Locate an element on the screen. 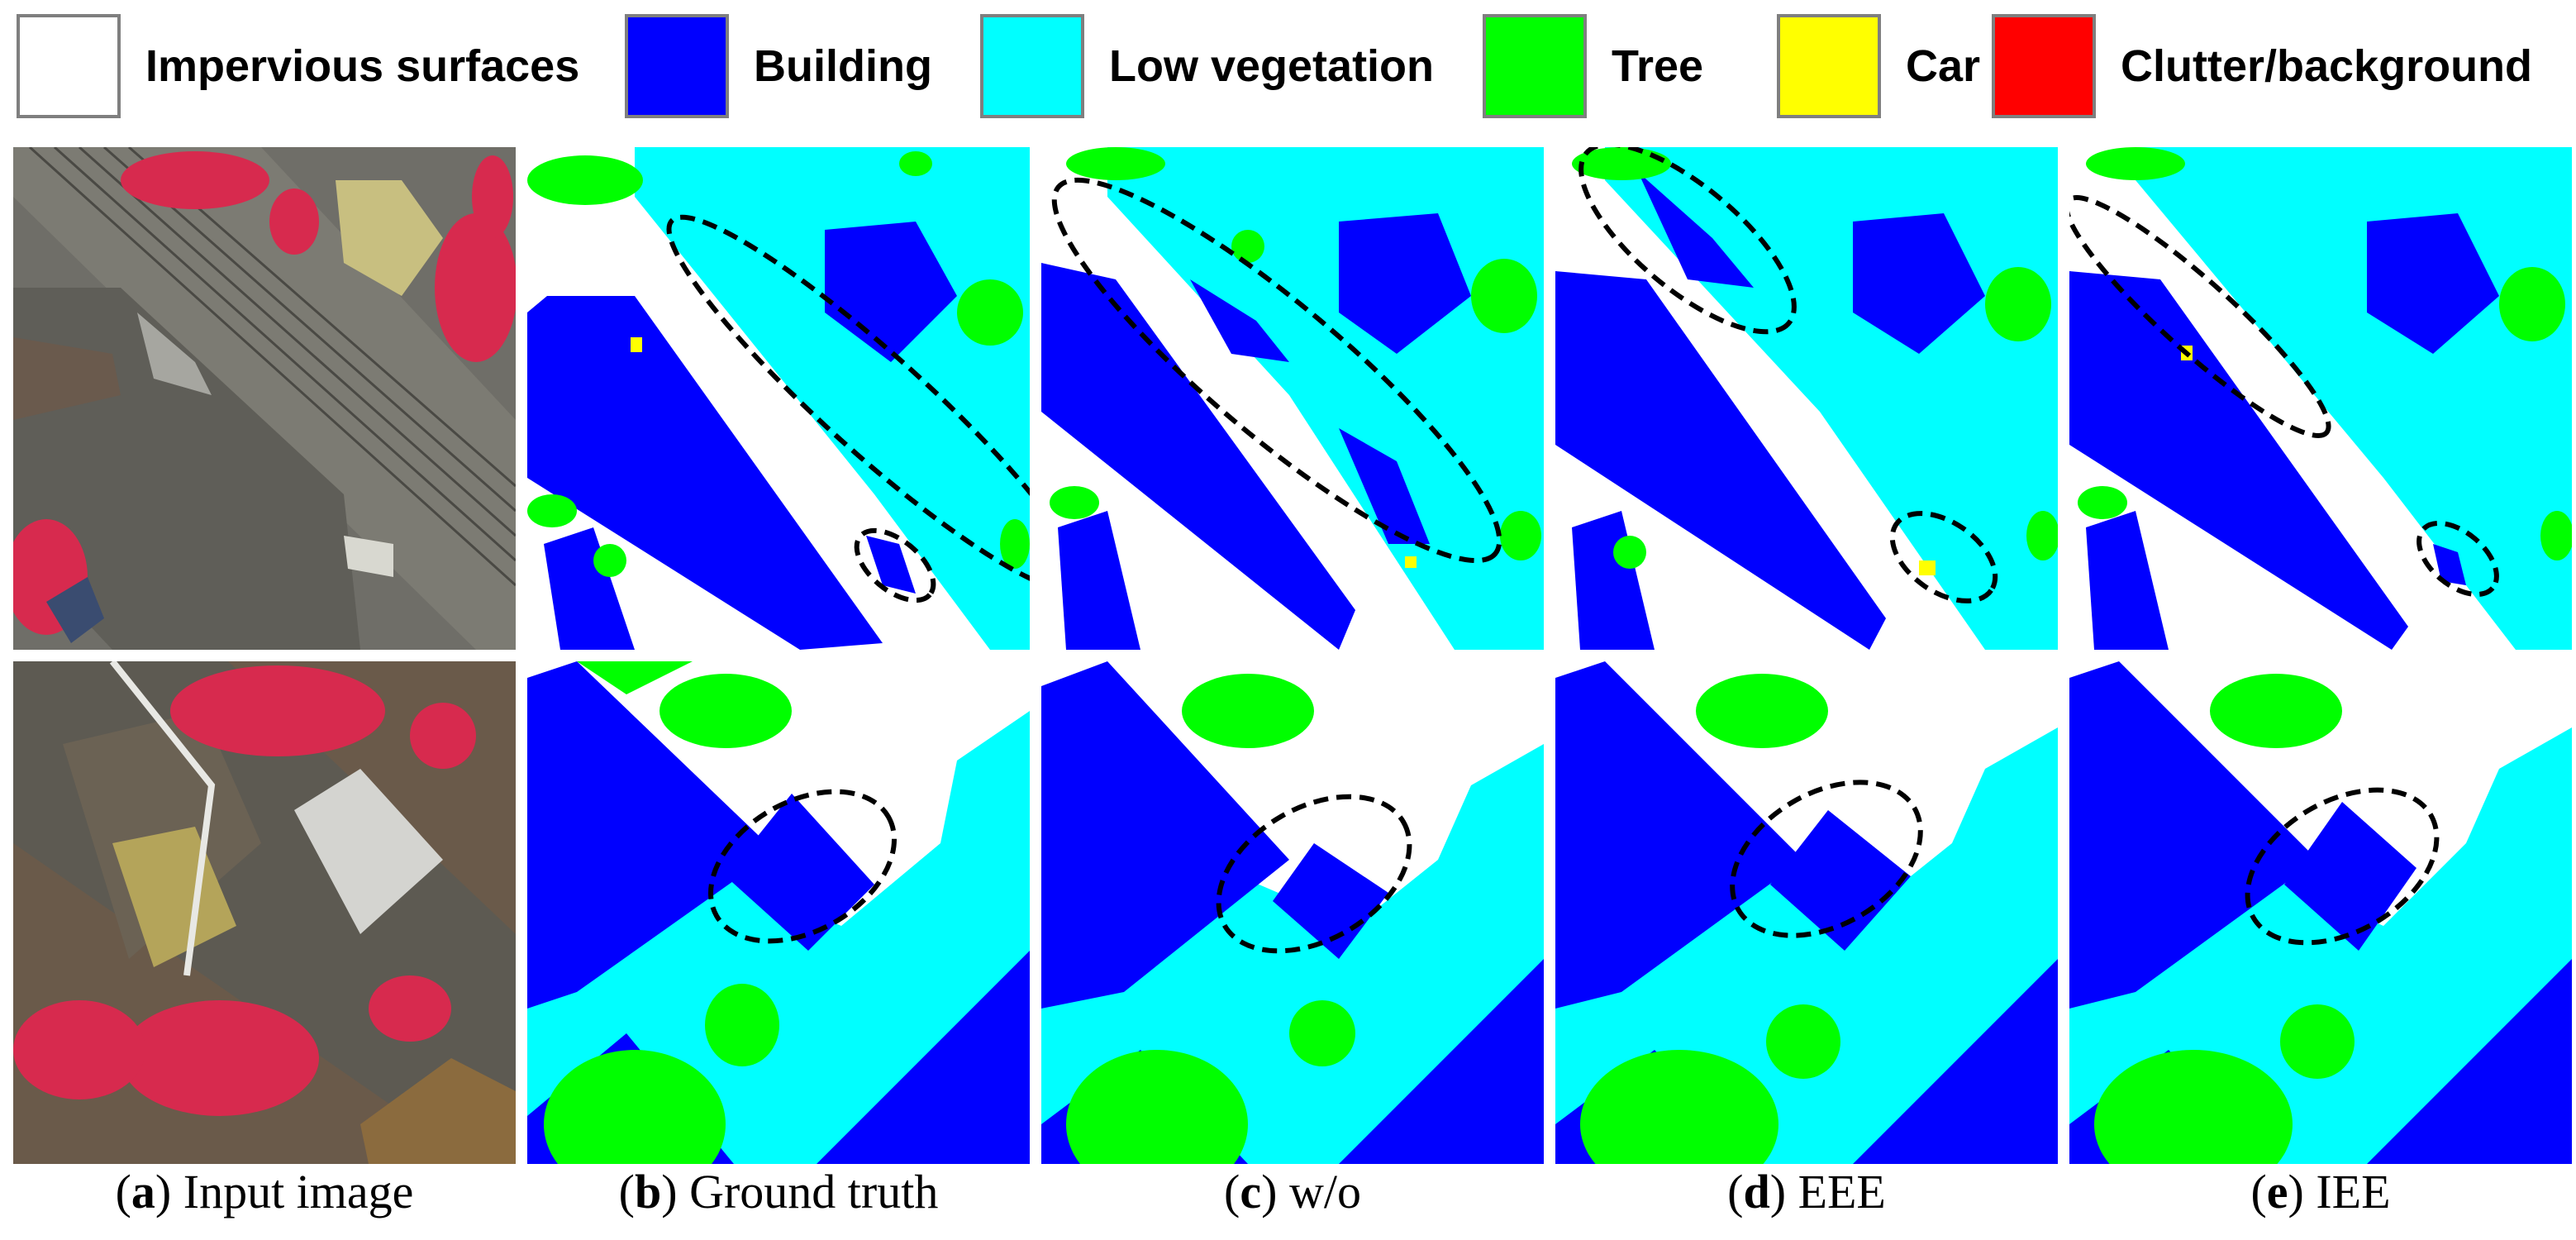  legend-item-tree: Tree is located at coordinates (1593, 66).